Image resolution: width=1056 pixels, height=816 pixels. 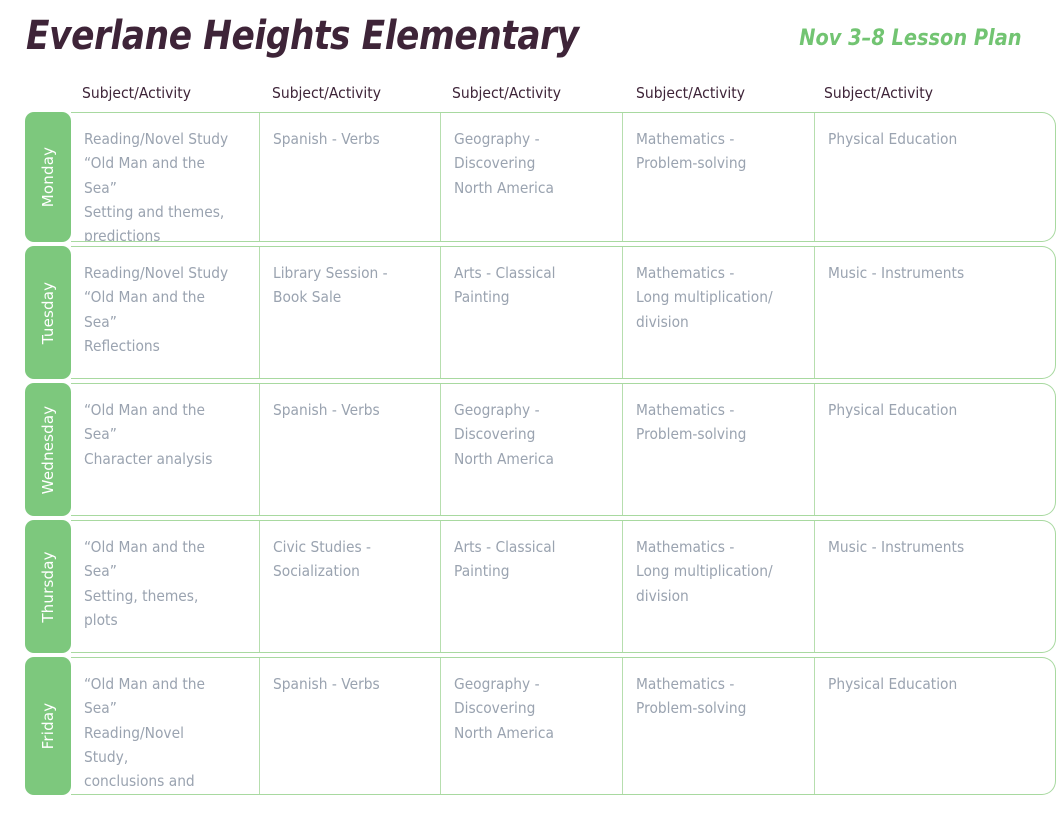 What do you see at coordinates (879, 93) in the screenshot?
I see `column-header-5: Subject/Activity` at bounding box center [879, 93].